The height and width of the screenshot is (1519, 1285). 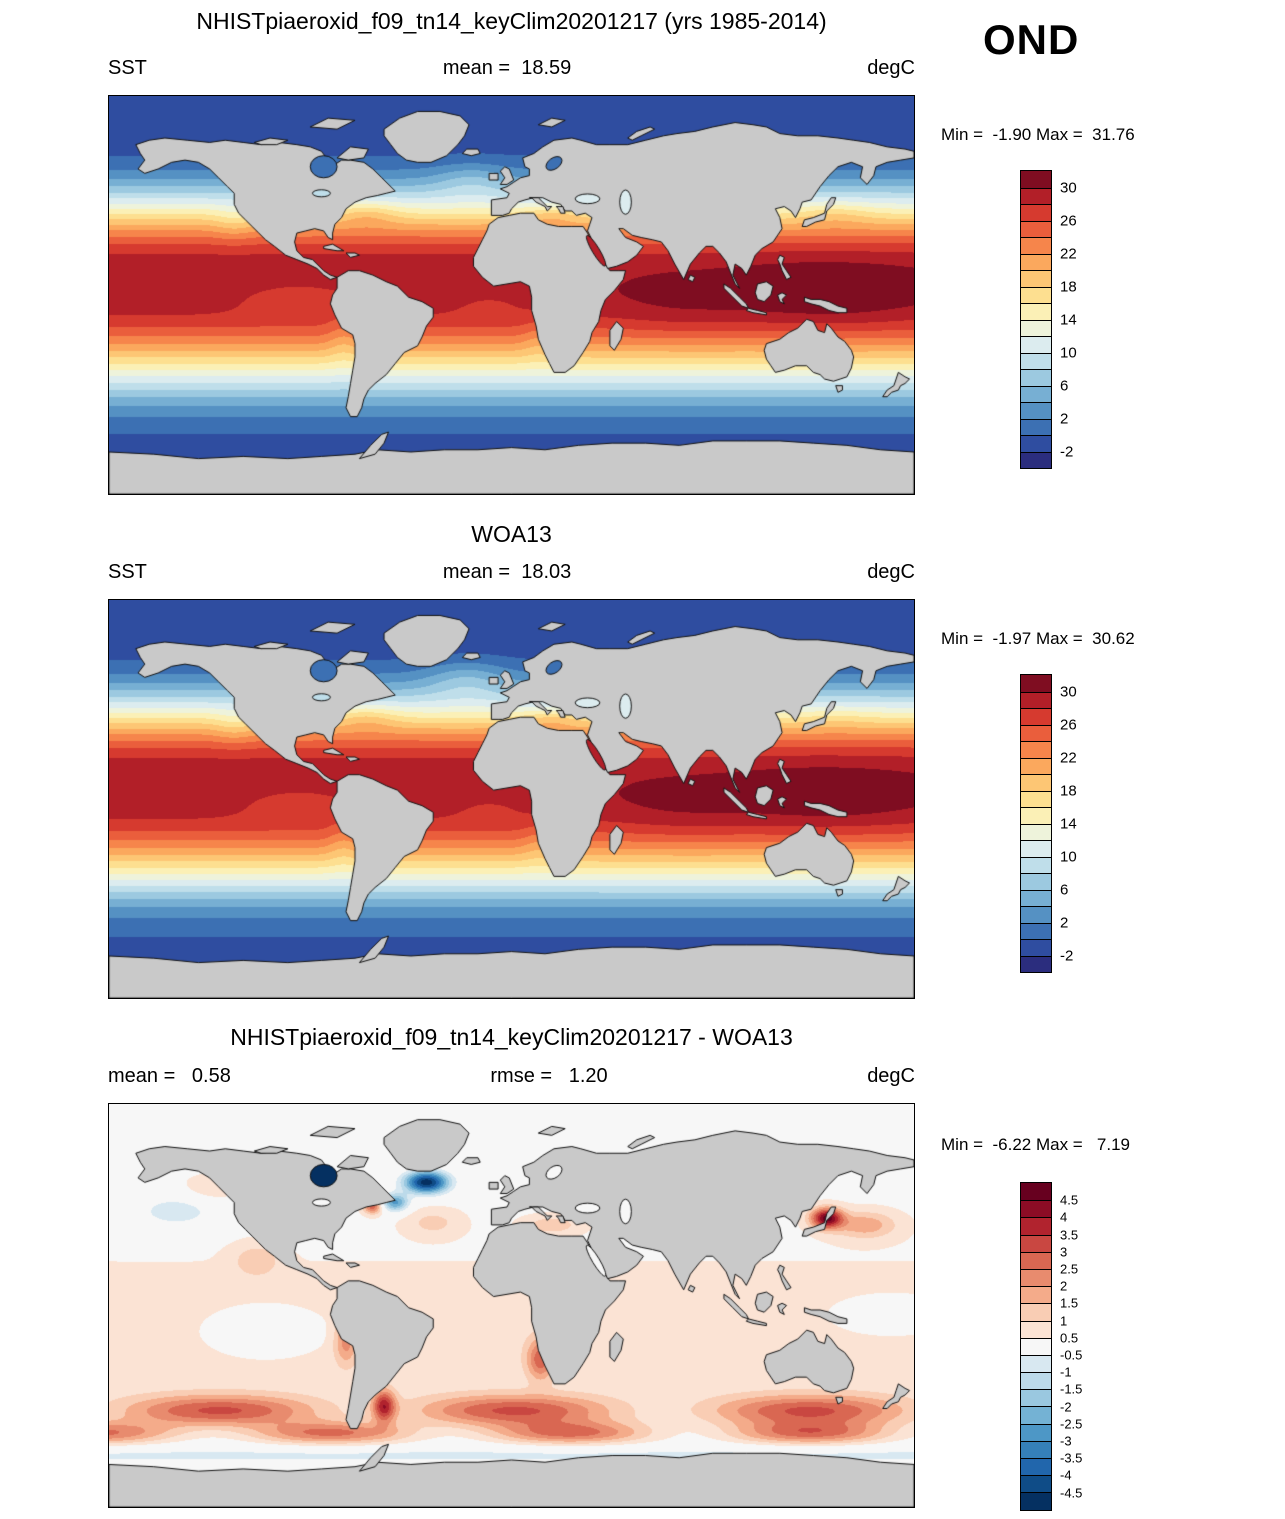 What do you see at coordinates (507, 572) in the screenshot?
I see `panel2-mean-label: mean = 18.03` at bounding box center [507, 572].